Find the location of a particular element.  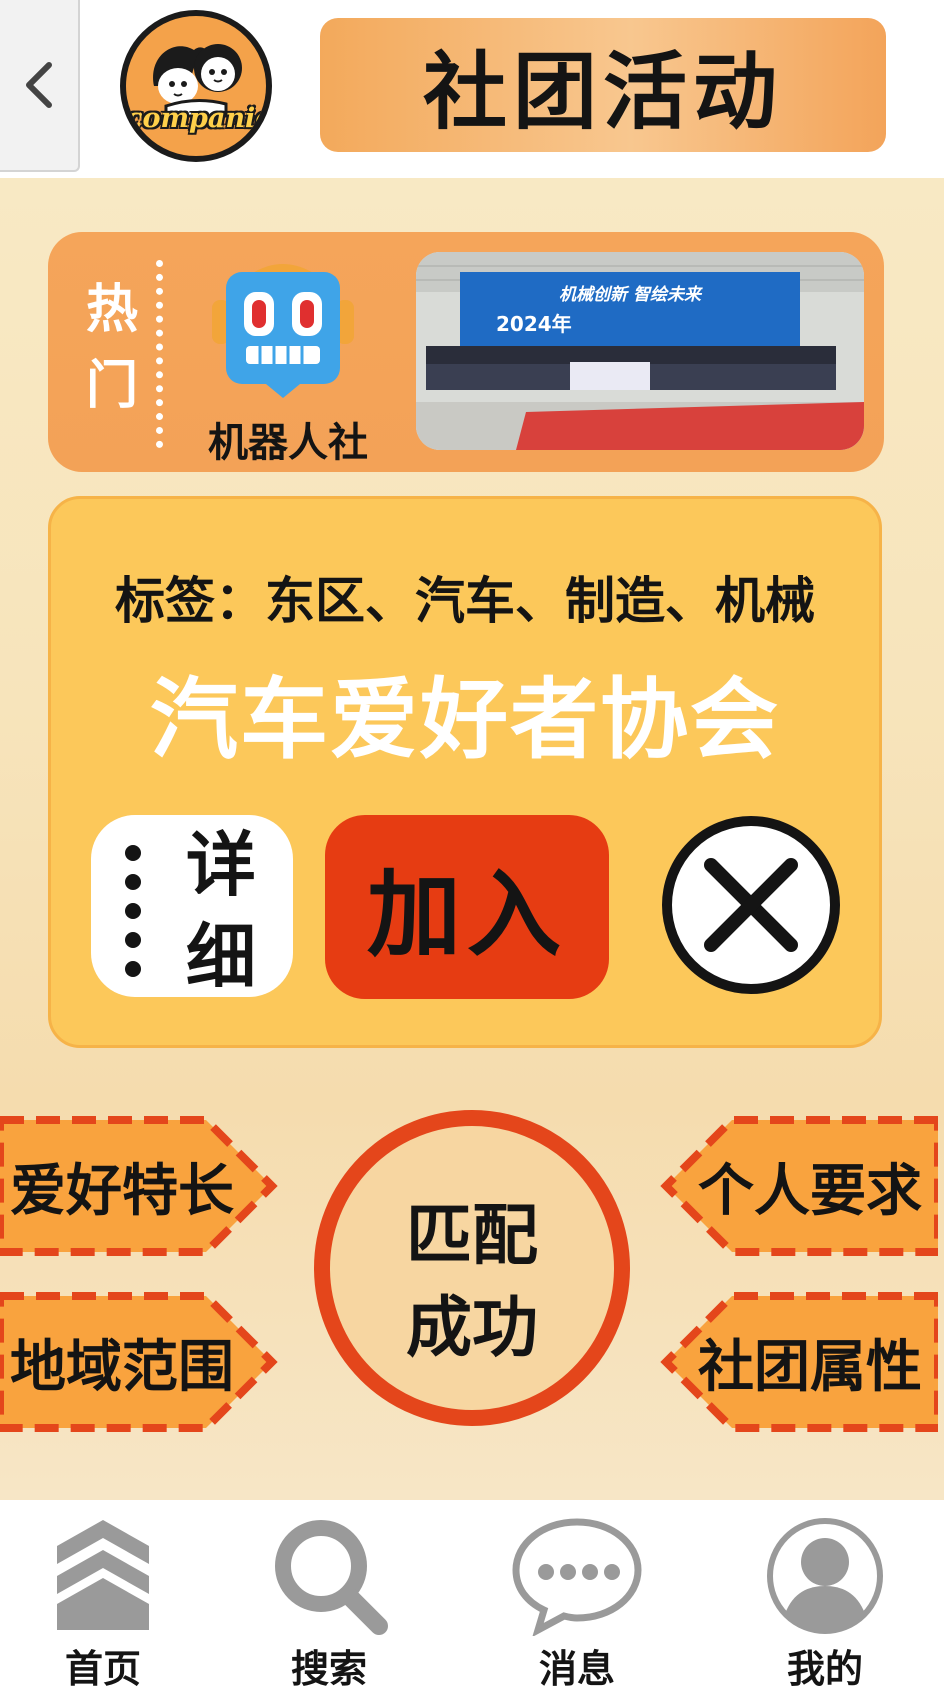

join-label: 加入 is located at coordinates (466, 915).